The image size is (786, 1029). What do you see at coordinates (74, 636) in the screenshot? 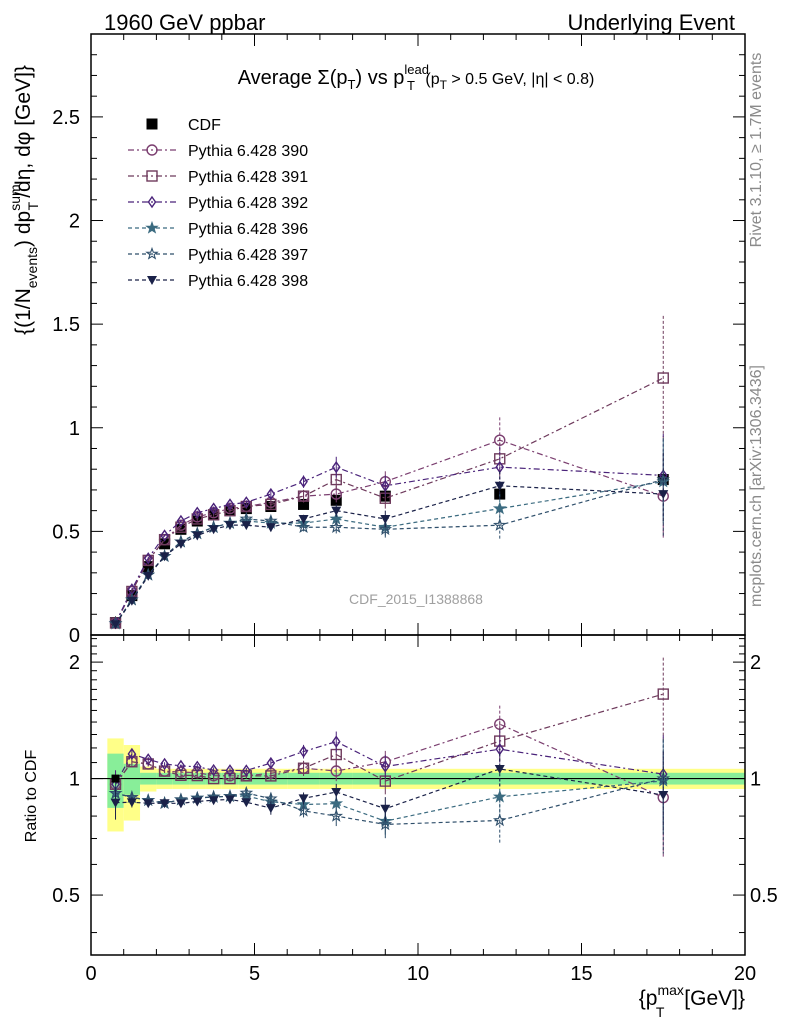
I see `y-tick-label: 0` at bounding box center [74, 636].